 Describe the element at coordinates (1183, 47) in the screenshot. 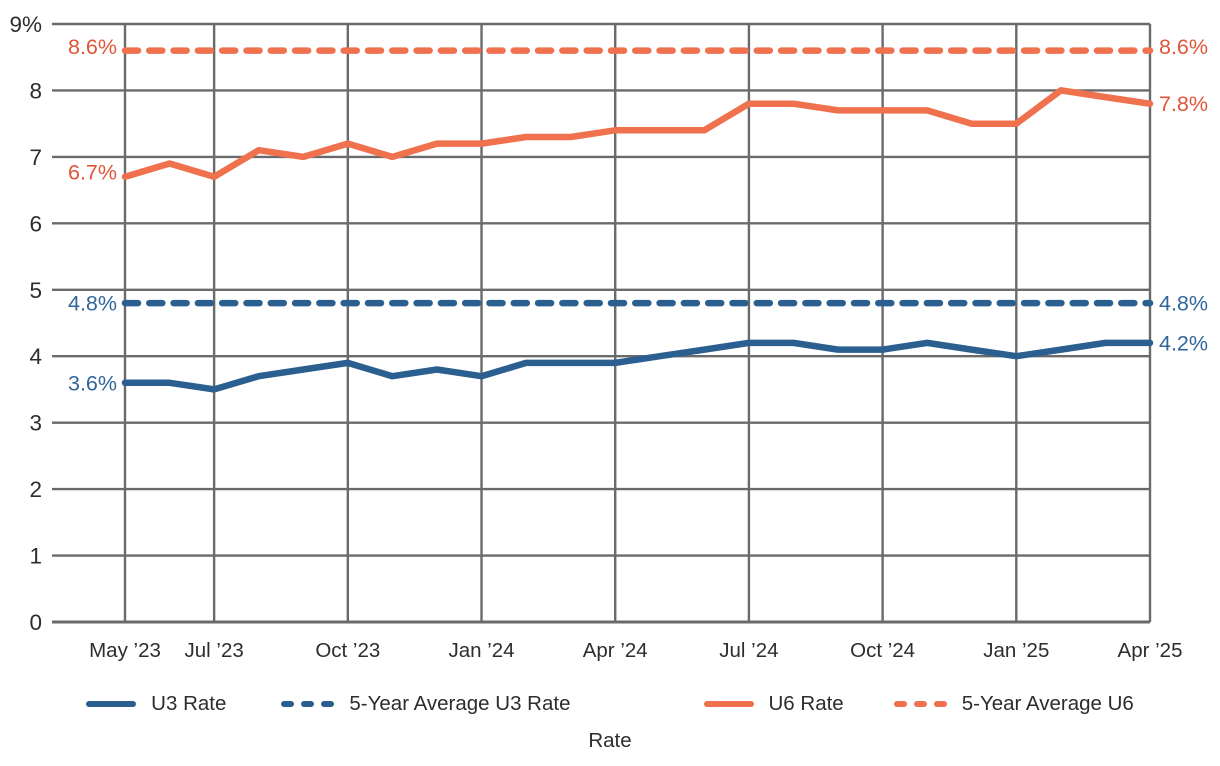

I see `value-label-right: 8.6%` at that location.